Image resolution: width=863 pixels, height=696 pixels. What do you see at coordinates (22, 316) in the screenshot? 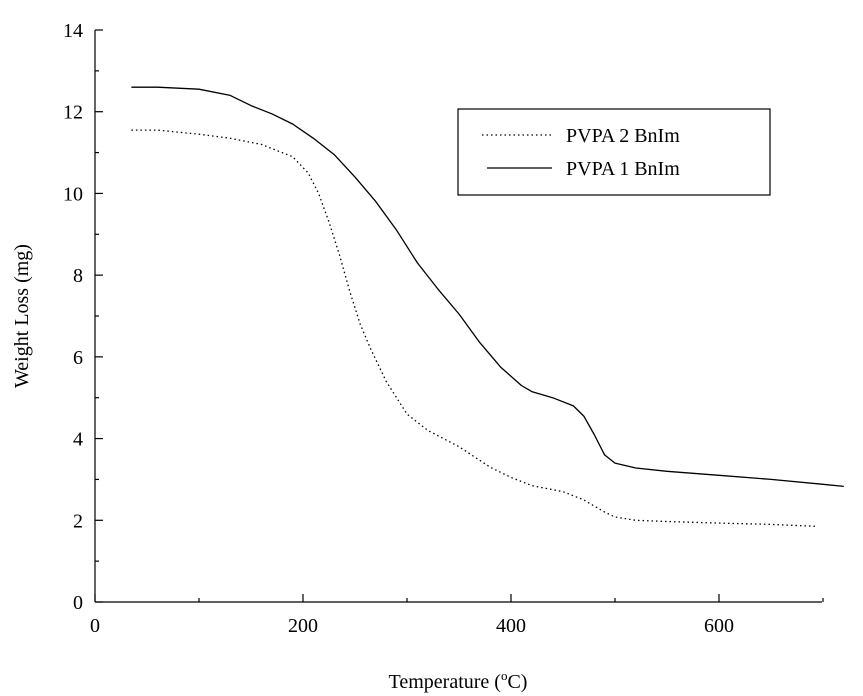
I see `y-axis-title: Weight Loss (mg)` at bounding box center [22, 316].